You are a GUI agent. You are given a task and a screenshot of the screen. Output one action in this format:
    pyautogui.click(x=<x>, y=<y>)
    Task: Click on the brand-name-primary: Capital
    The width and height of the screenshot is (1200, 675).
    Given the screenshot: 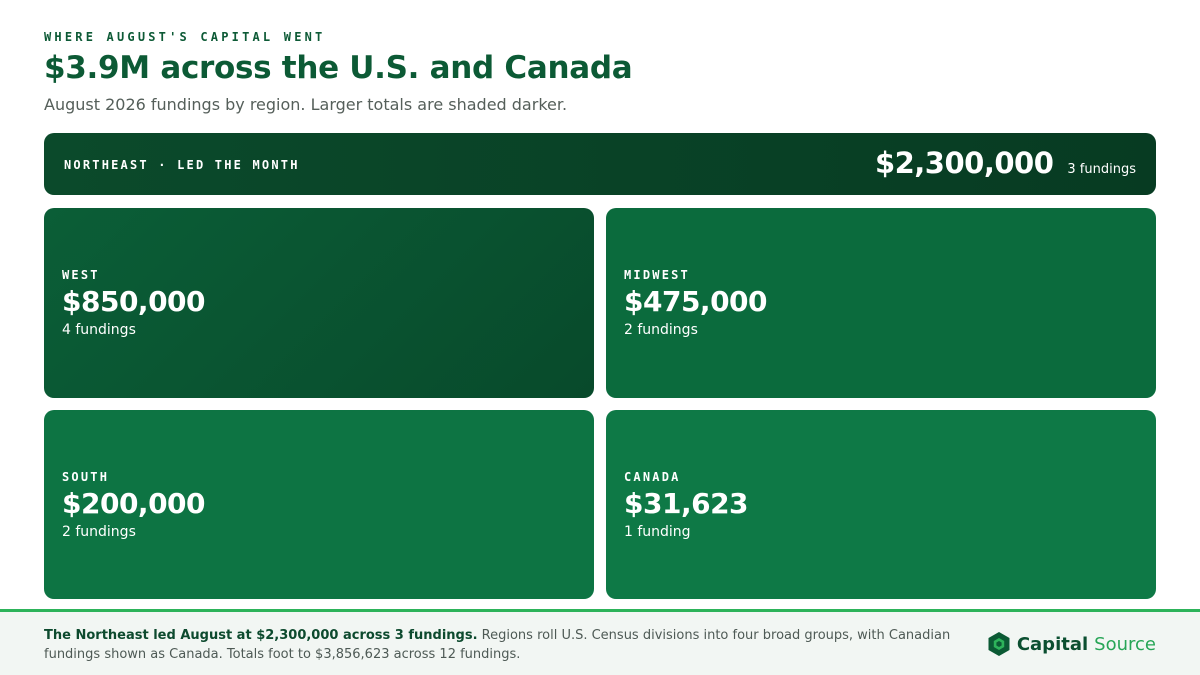 What is the action you would take?
    pyautogui.click(x=1052, y=644)
    